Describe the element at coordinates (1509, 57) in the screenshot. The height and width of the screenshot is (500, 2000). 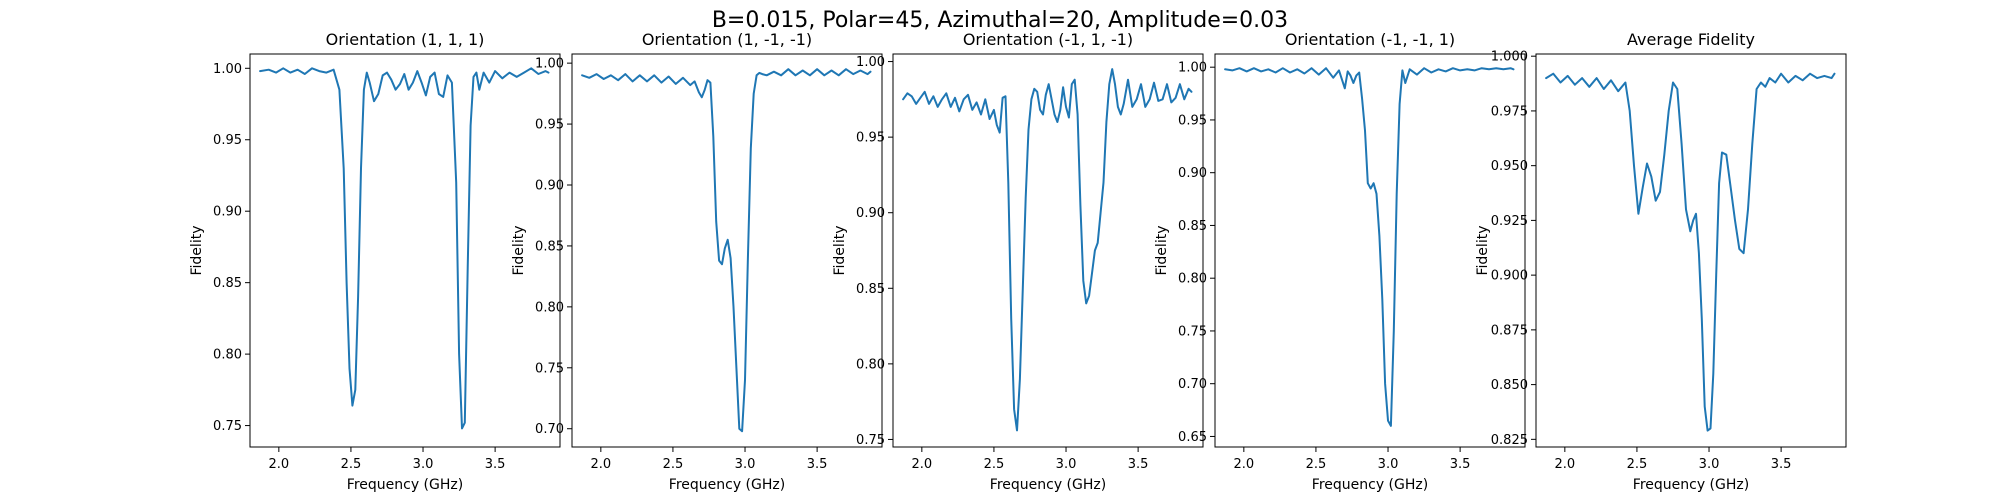
I see `y-tick-label: 1.000` at that location.